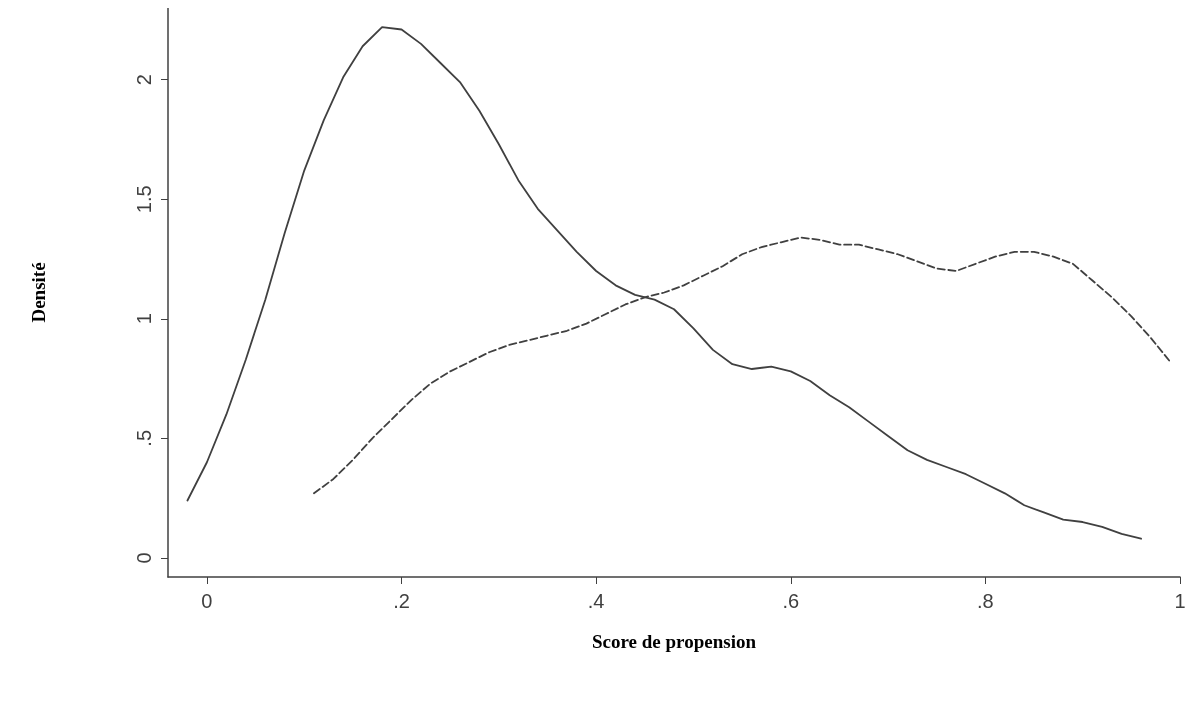 Image resolution: width=1204 pixels, height=711 pixels. Describe the element at coordinates (38, 292) in the screenshot. I see `y-axis-title: Densité` at that location.